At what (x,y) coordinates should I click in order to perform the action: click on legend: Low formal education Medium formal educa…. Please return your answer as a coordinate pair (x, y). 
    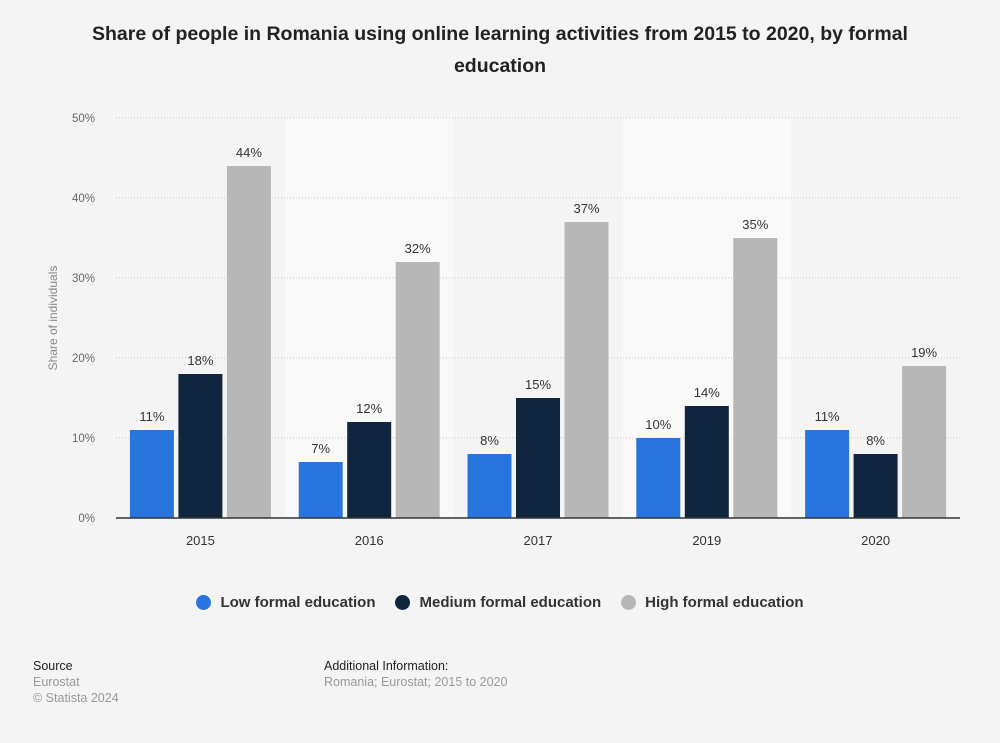
    Looking at the image, I should click on (500, 602).